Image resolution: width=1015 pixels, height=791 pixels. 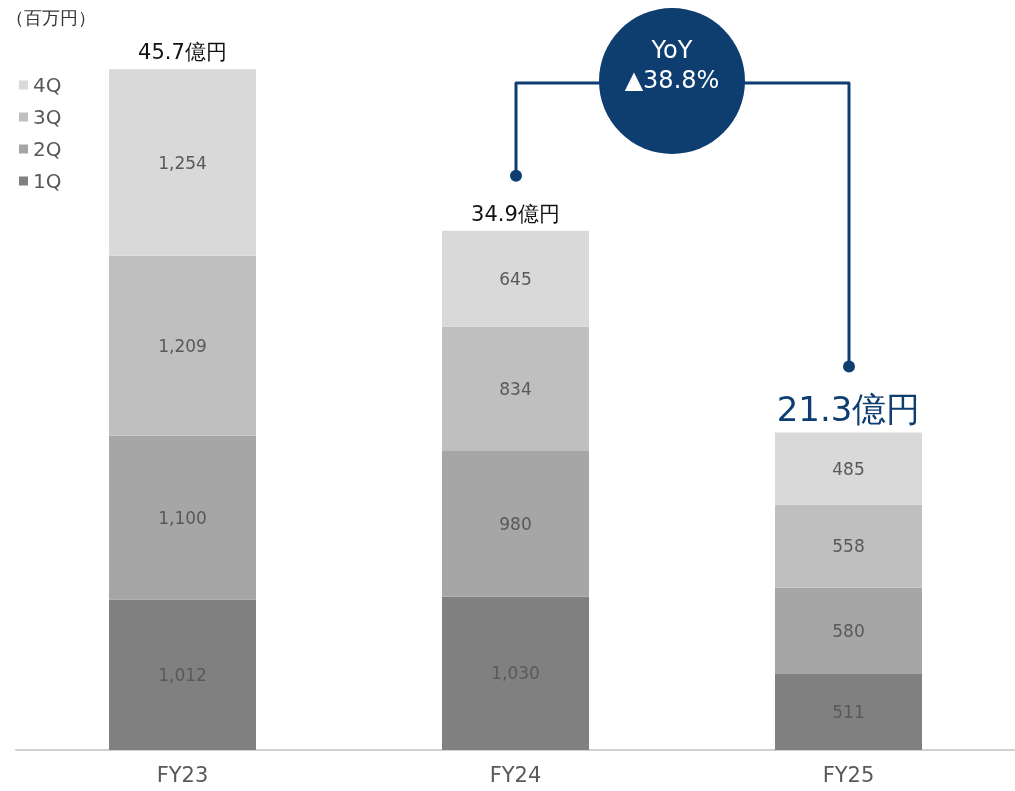 What do you see at coordinates (51, 17) in the screenshot?
I see `y-axis-title: （百万円）` at bounding box center [51, 17].